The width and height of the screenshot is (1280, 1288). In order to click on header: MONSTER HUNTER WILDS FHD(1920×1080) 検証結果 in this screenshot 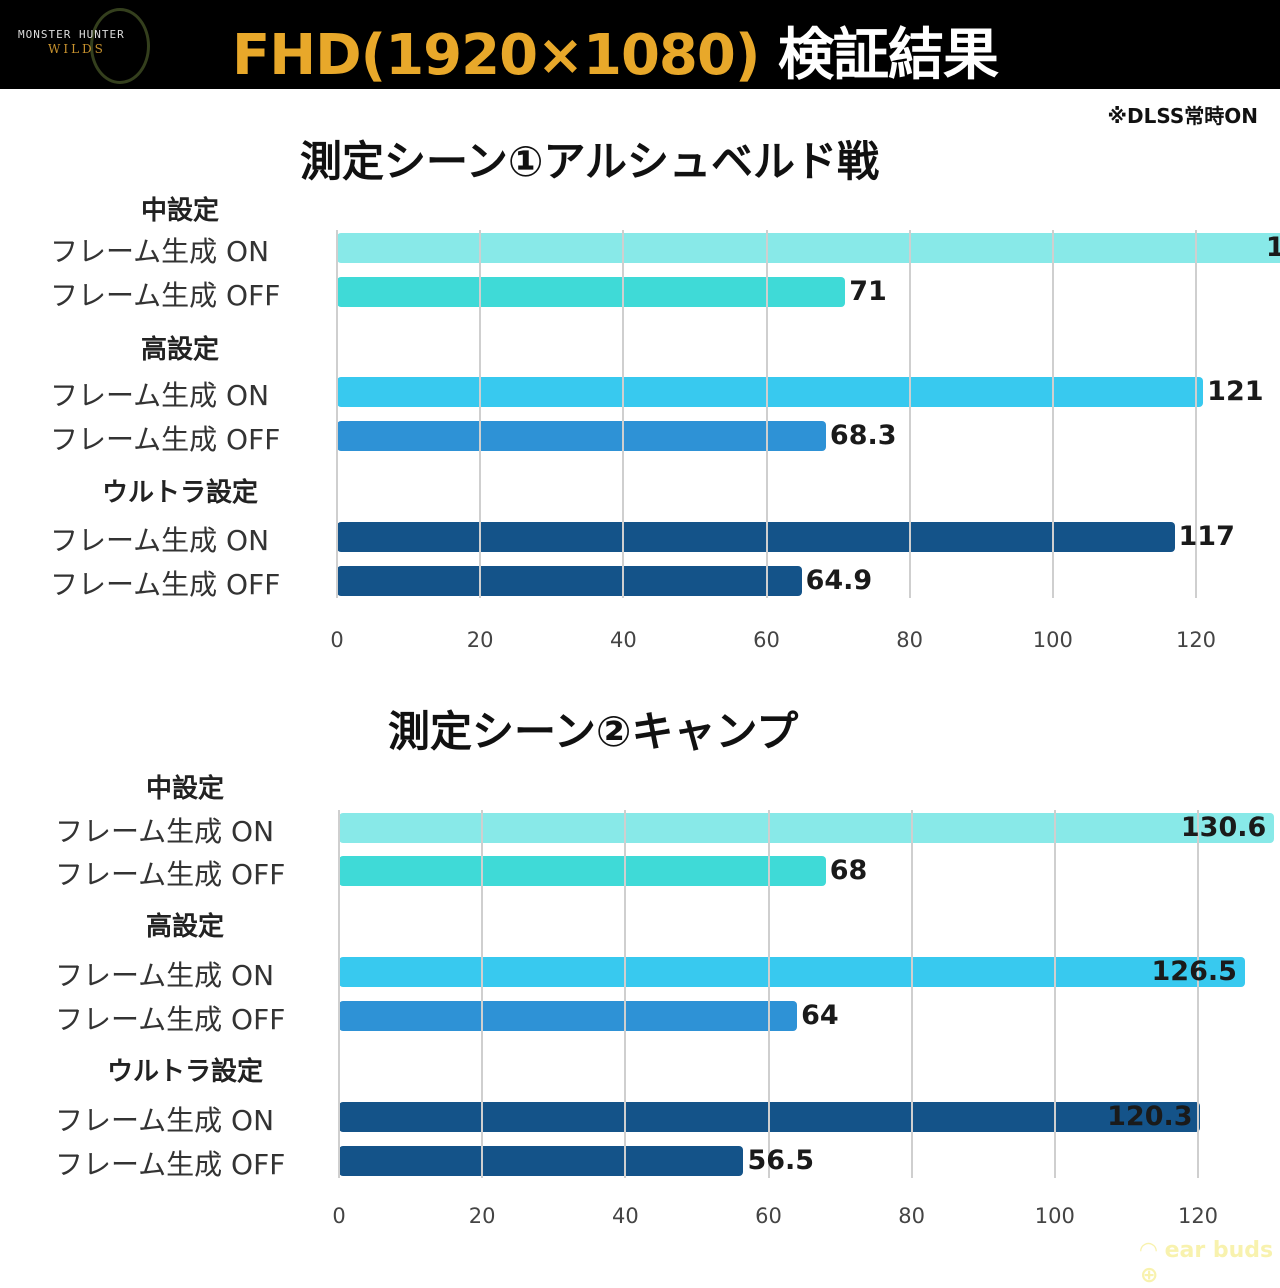, I will do `click(640, 44)`.